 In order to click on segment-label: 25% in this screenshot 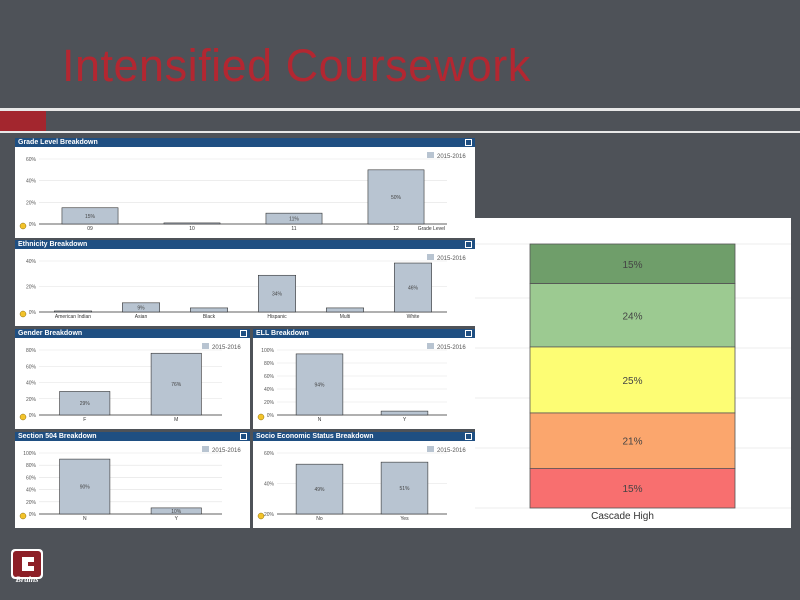, I will do `click(632, 381)`.